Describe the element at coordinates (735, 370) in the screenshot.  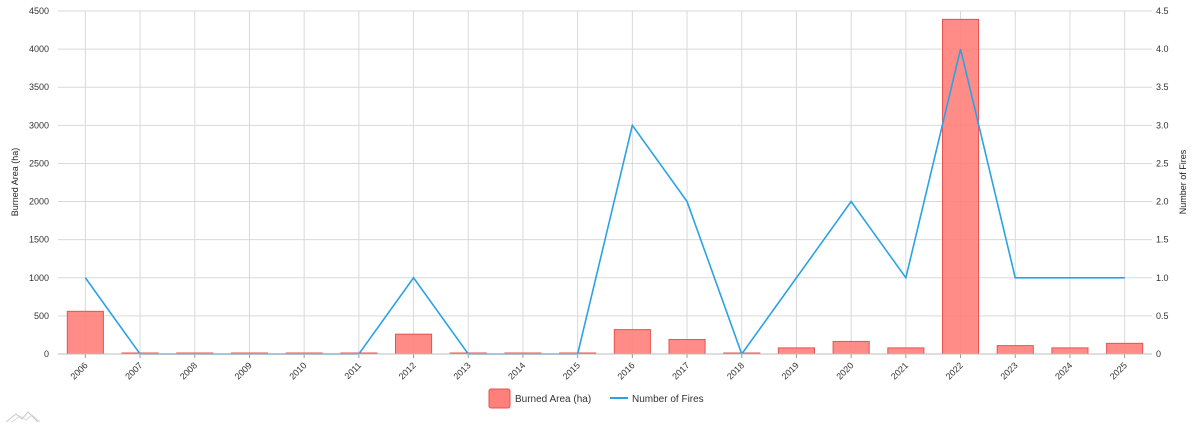
I see `x-tick-label: 2018` at that location.